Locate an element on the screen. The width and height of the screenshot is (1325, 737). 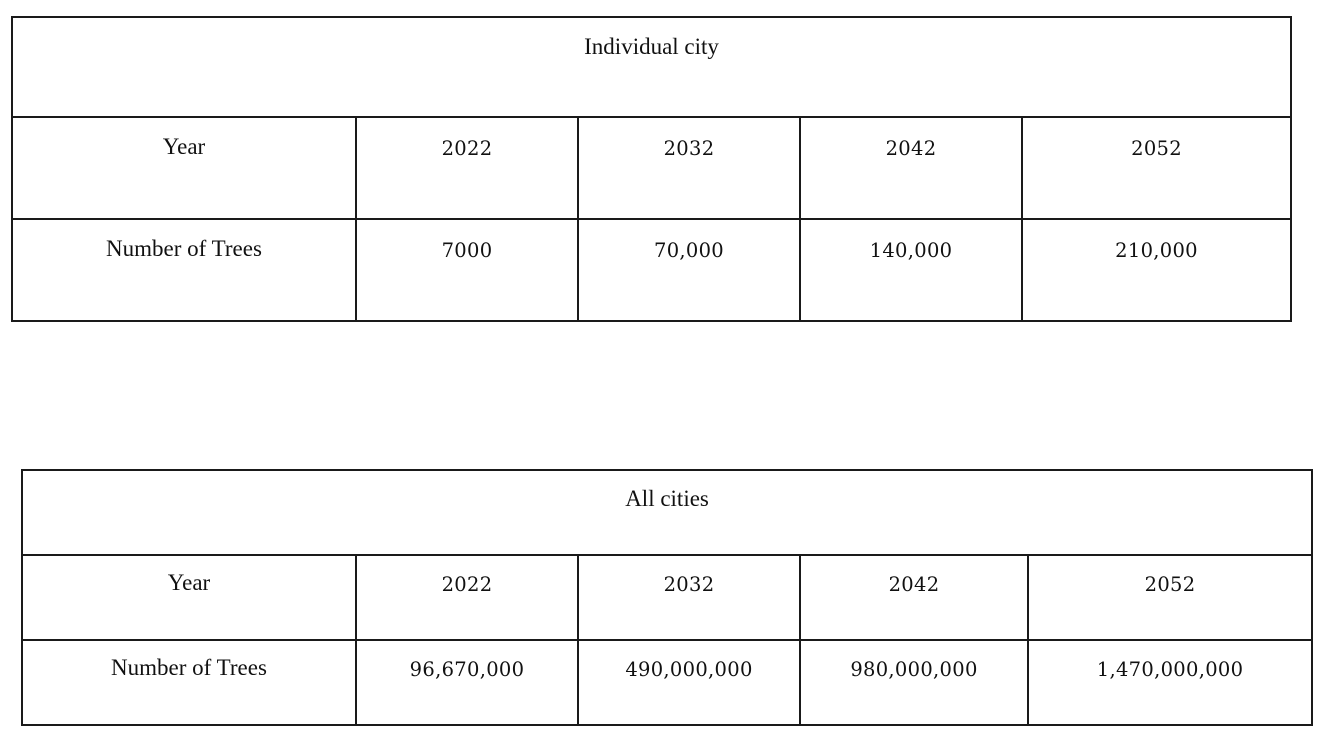
trees-cell: 1,470,000,000 is located at coordinates (1170, 682).